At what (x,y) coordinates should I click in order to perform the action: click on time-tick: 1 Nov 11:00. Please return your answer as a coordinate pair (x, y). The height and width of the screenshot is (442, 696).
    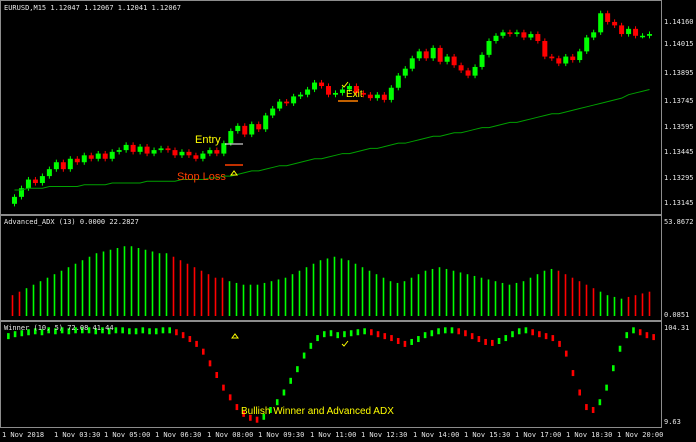
    Looking at the image, I should click on (333, 435).